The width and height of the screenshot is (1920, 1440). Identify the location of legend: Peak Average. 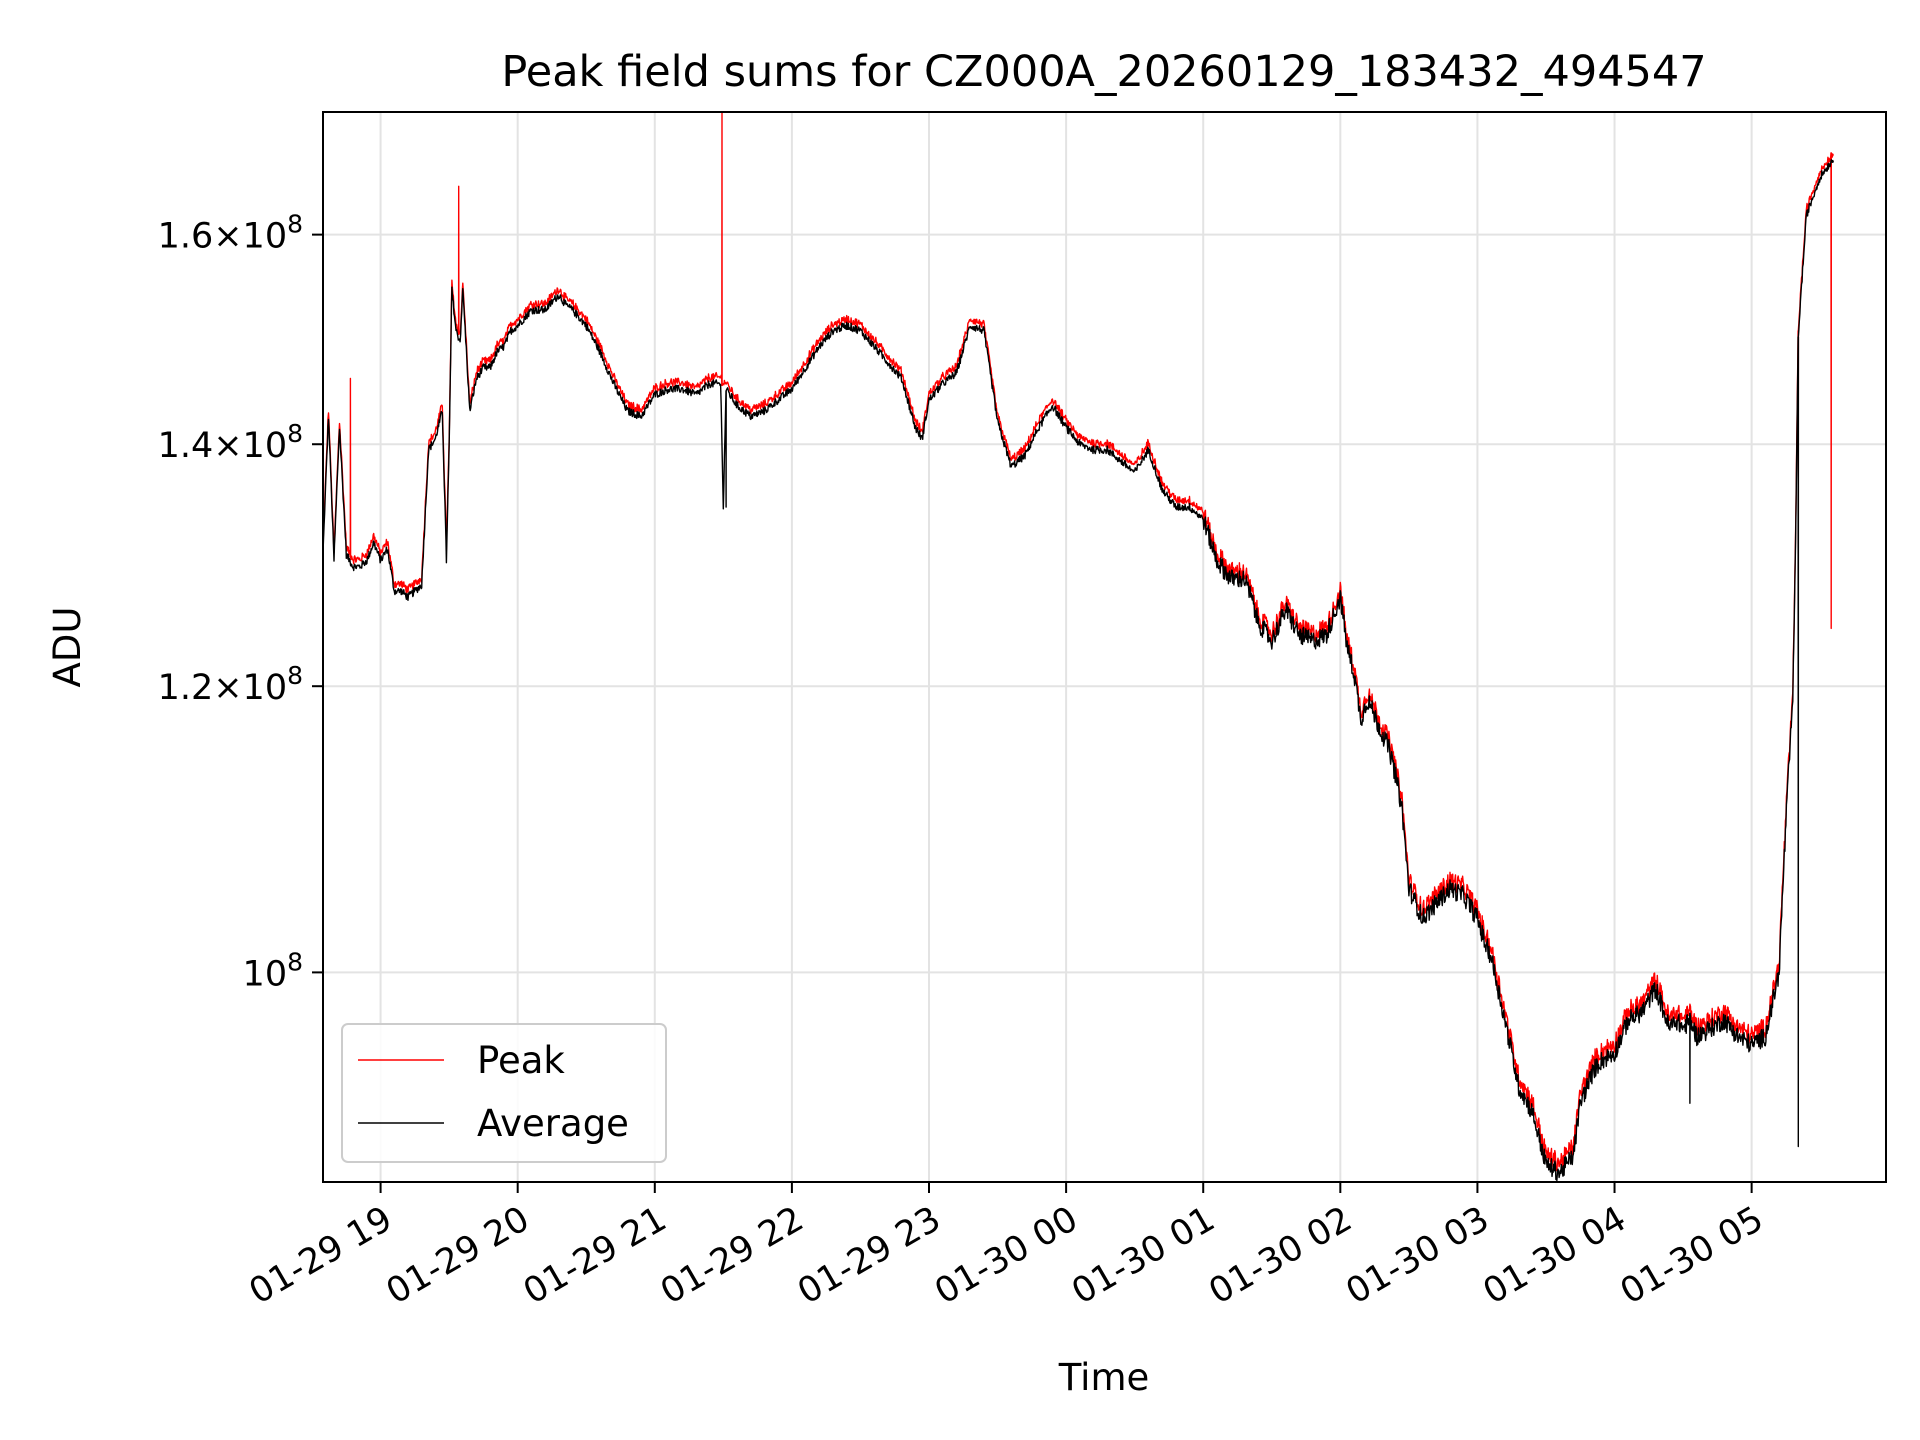
(504, 1093).